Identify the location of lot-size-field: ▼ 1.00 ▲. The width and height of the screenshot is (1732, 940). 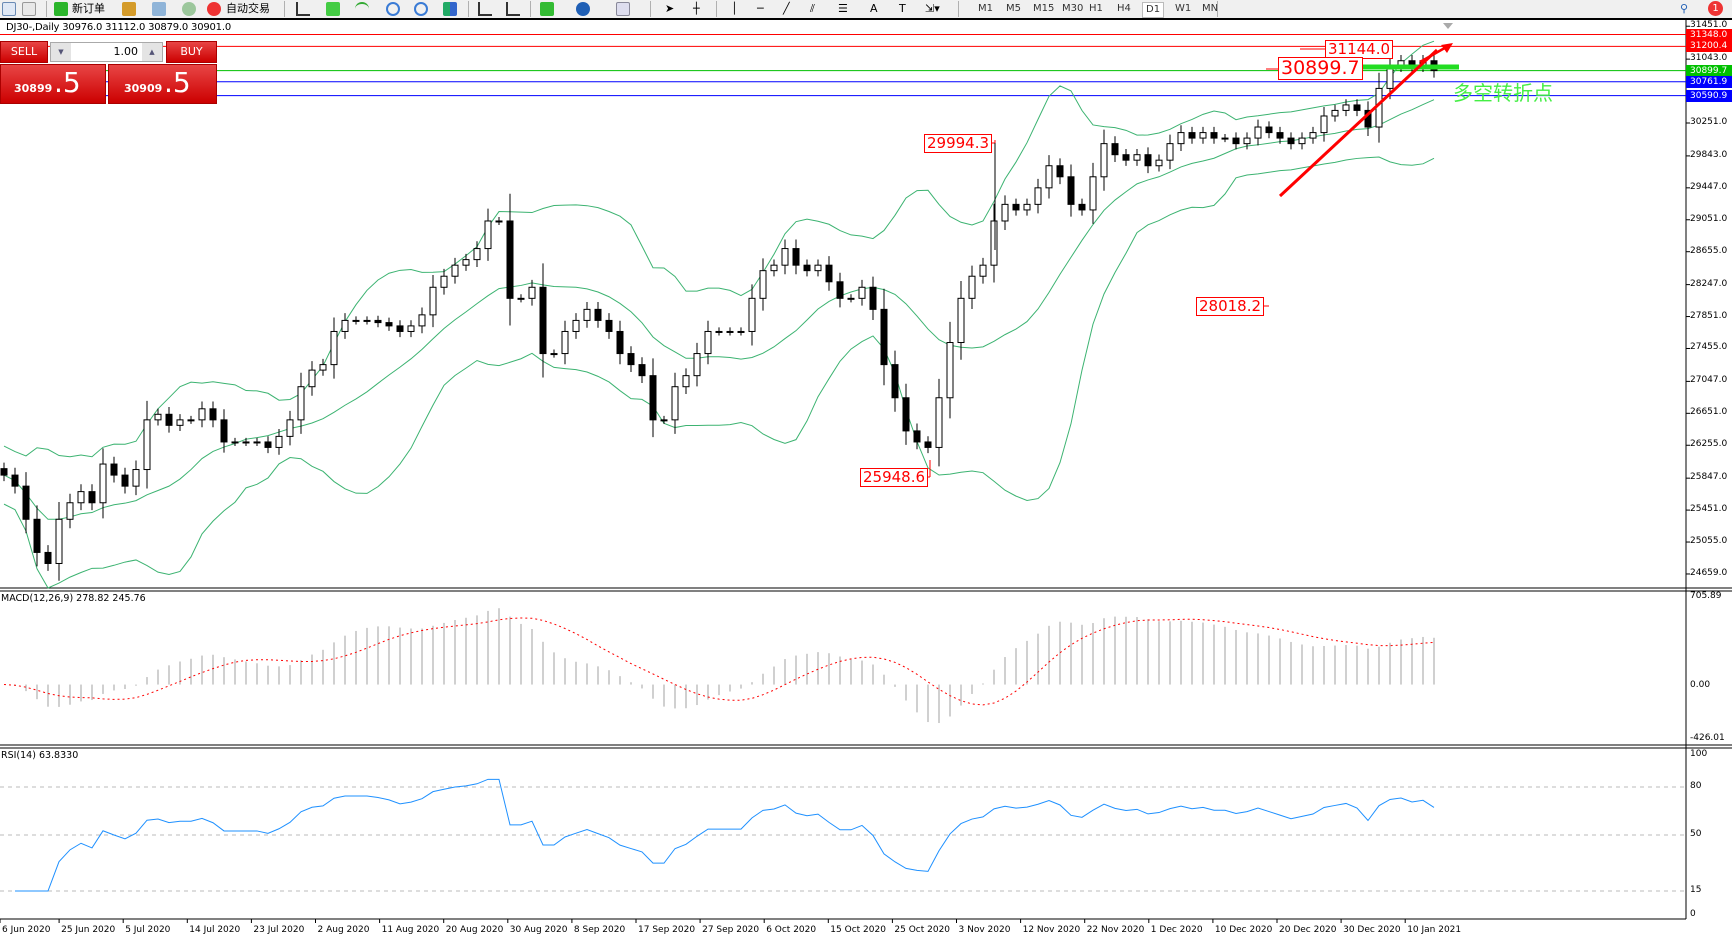
(106, 52).